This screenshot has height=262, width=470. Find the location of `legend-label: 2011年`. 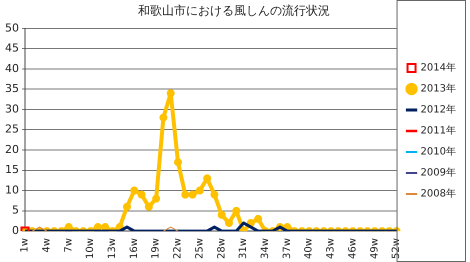

legend-label: 2011年 is located at coordinates (438, 130).